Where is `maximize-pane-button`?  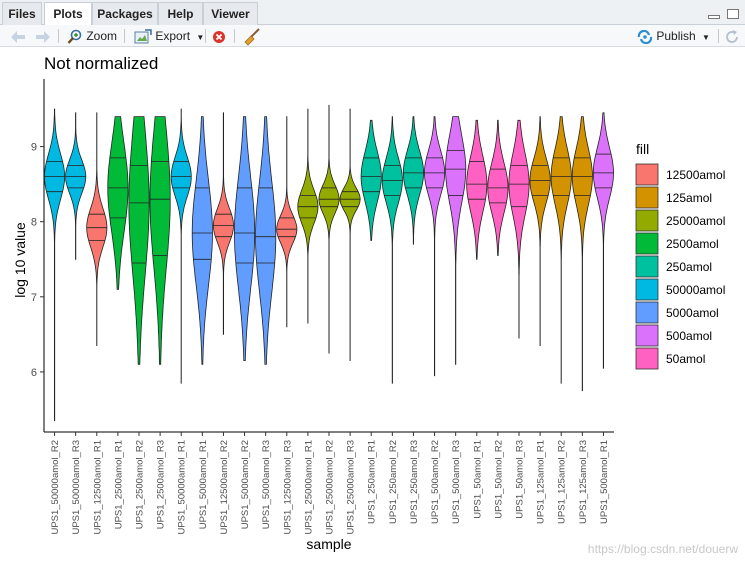
maximize-pane-button is located at coordinates (733, 14).